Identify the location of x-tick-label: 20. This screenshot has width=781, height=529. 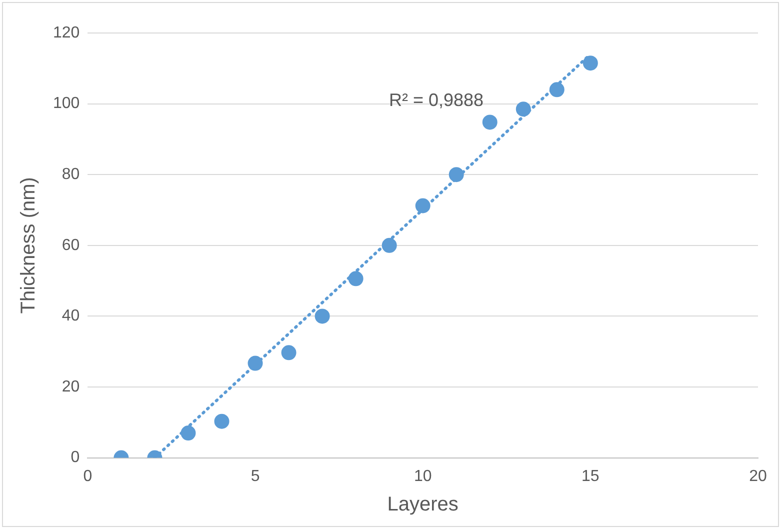
(758, 476).